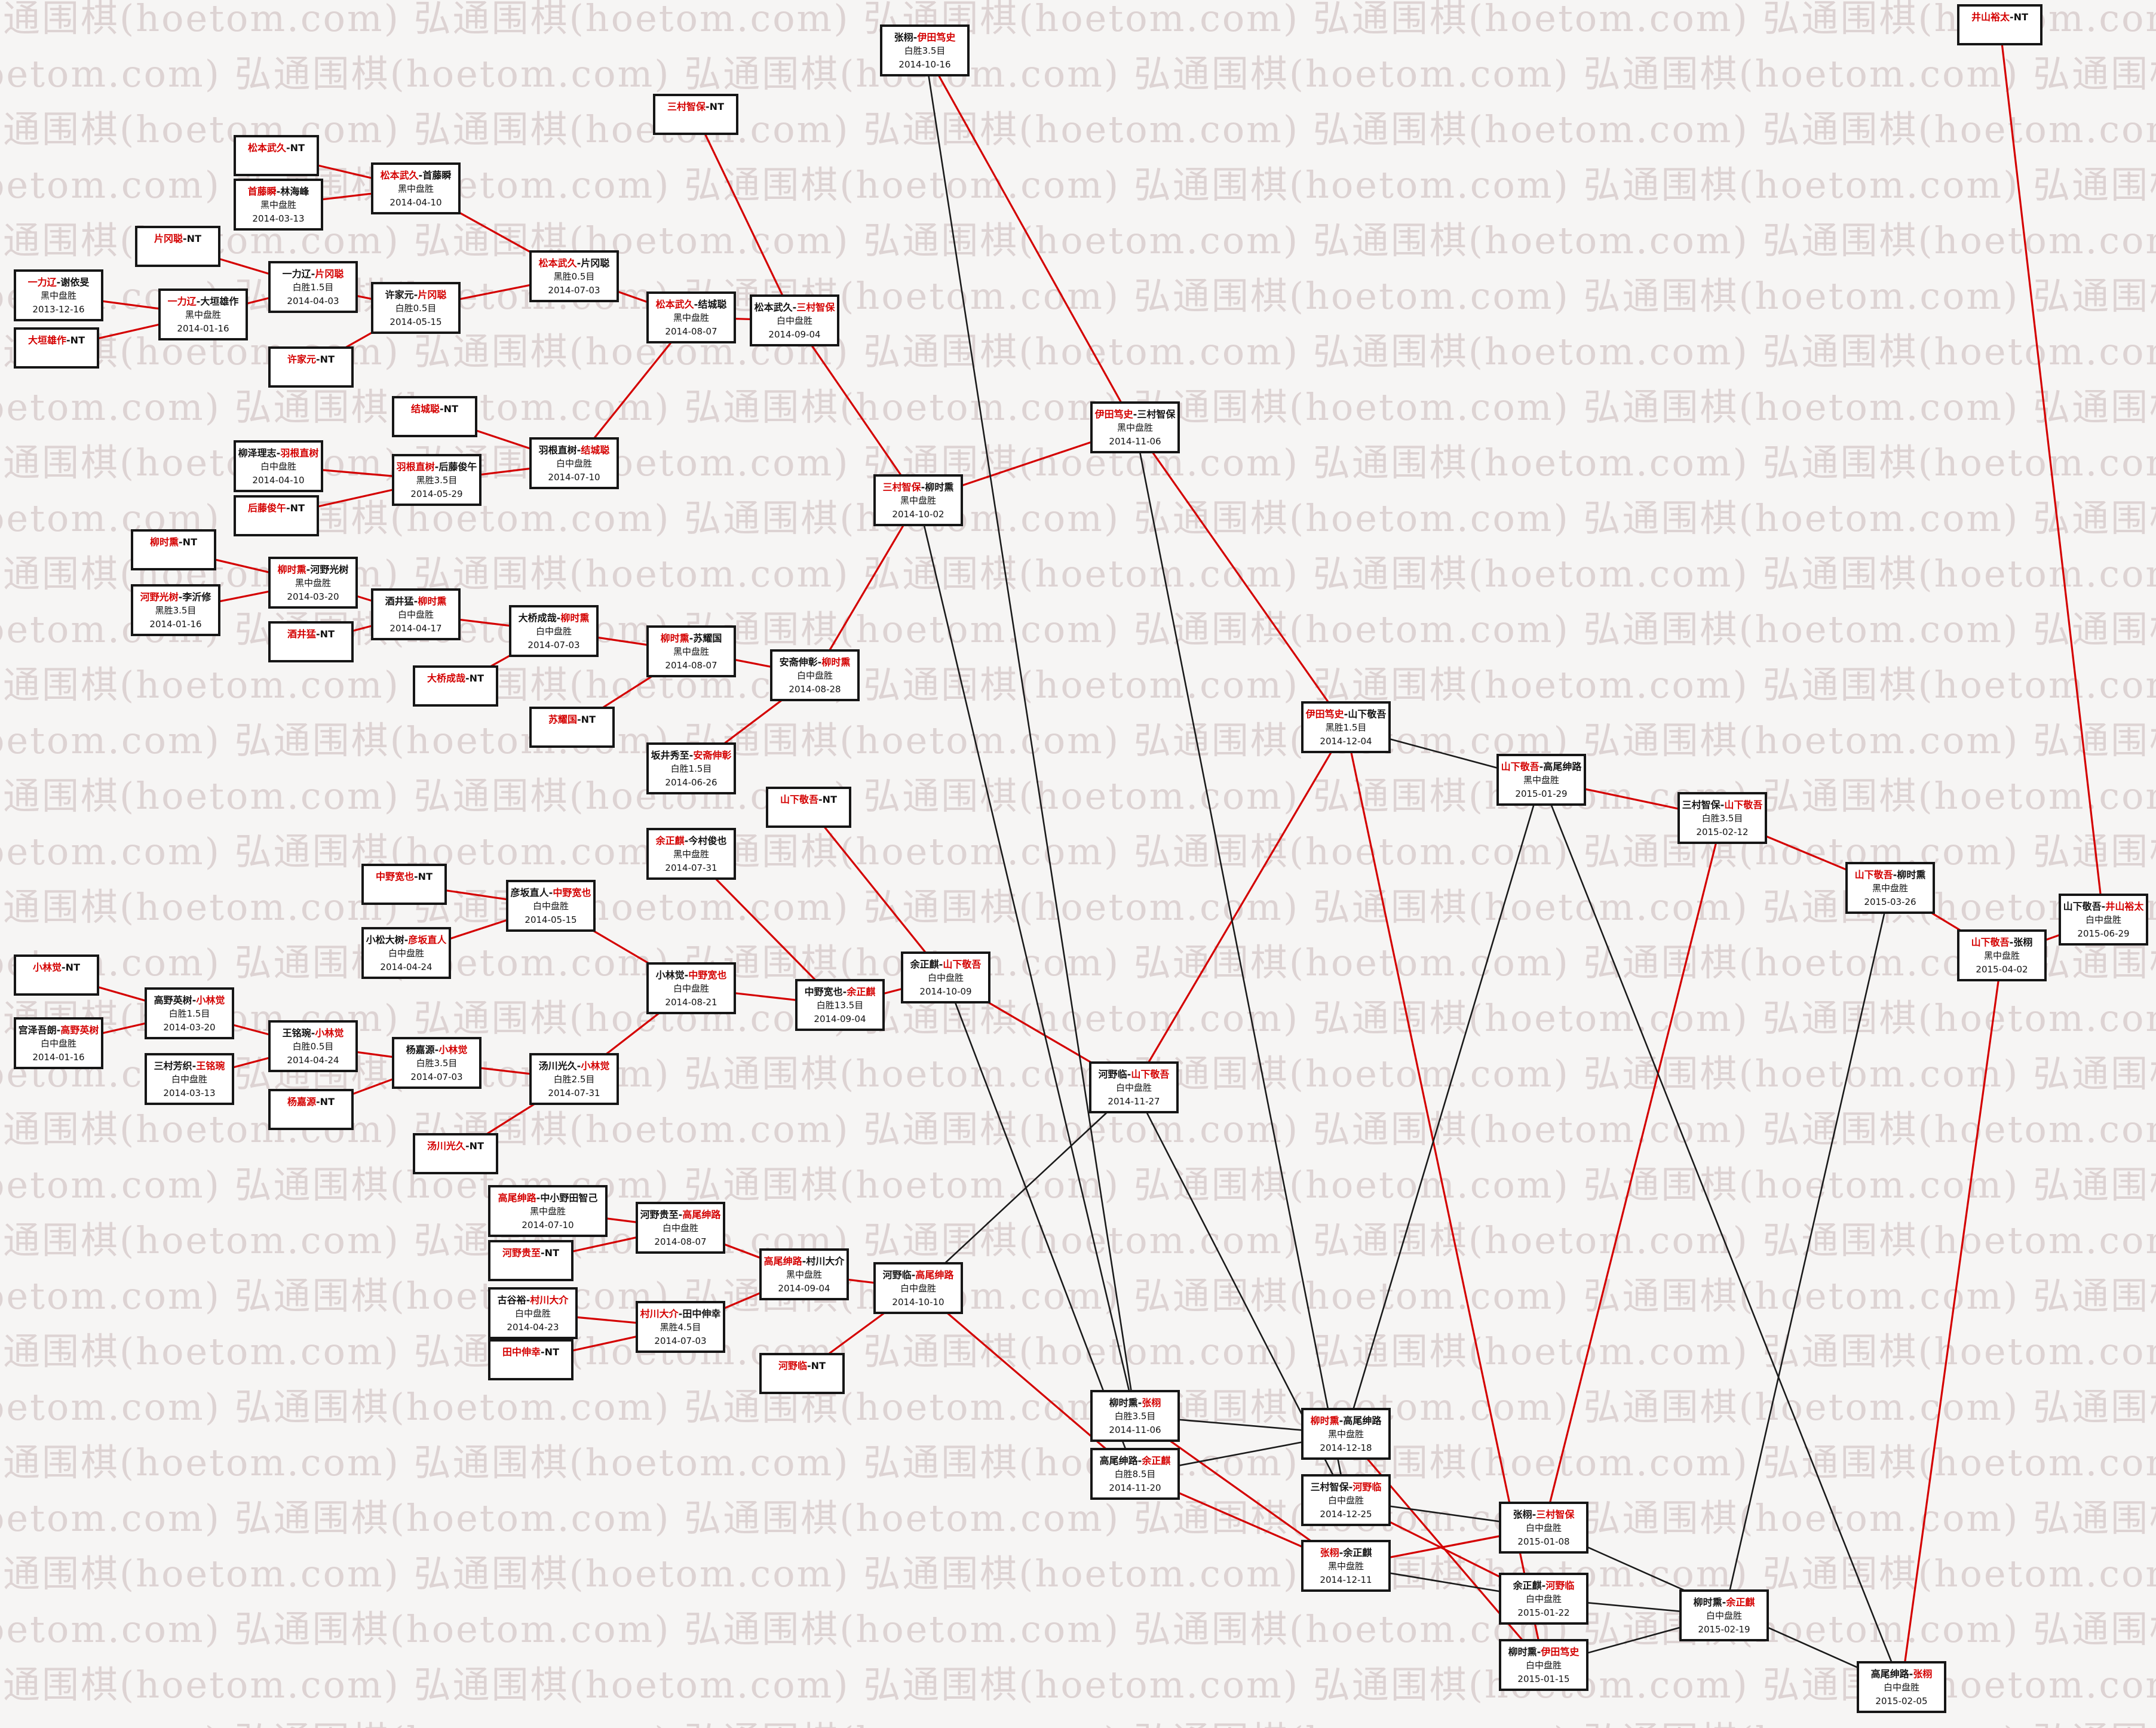 The width and height of the screenshot is (2156, 1728). What do you see at coordinates (173, 549) in the screenshot?
I see `match-box-yanagi_nt: 柳时熏-NT` at bounding box center [173, 549].